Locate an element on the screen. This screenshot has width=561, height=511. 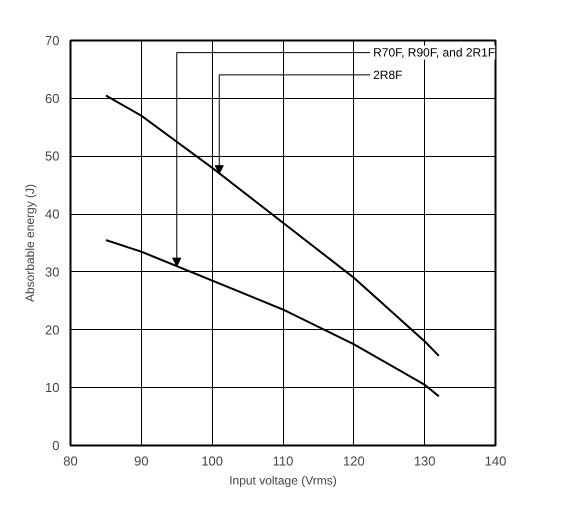
x-tick-label: 130 is located at coordinates (425, 461).